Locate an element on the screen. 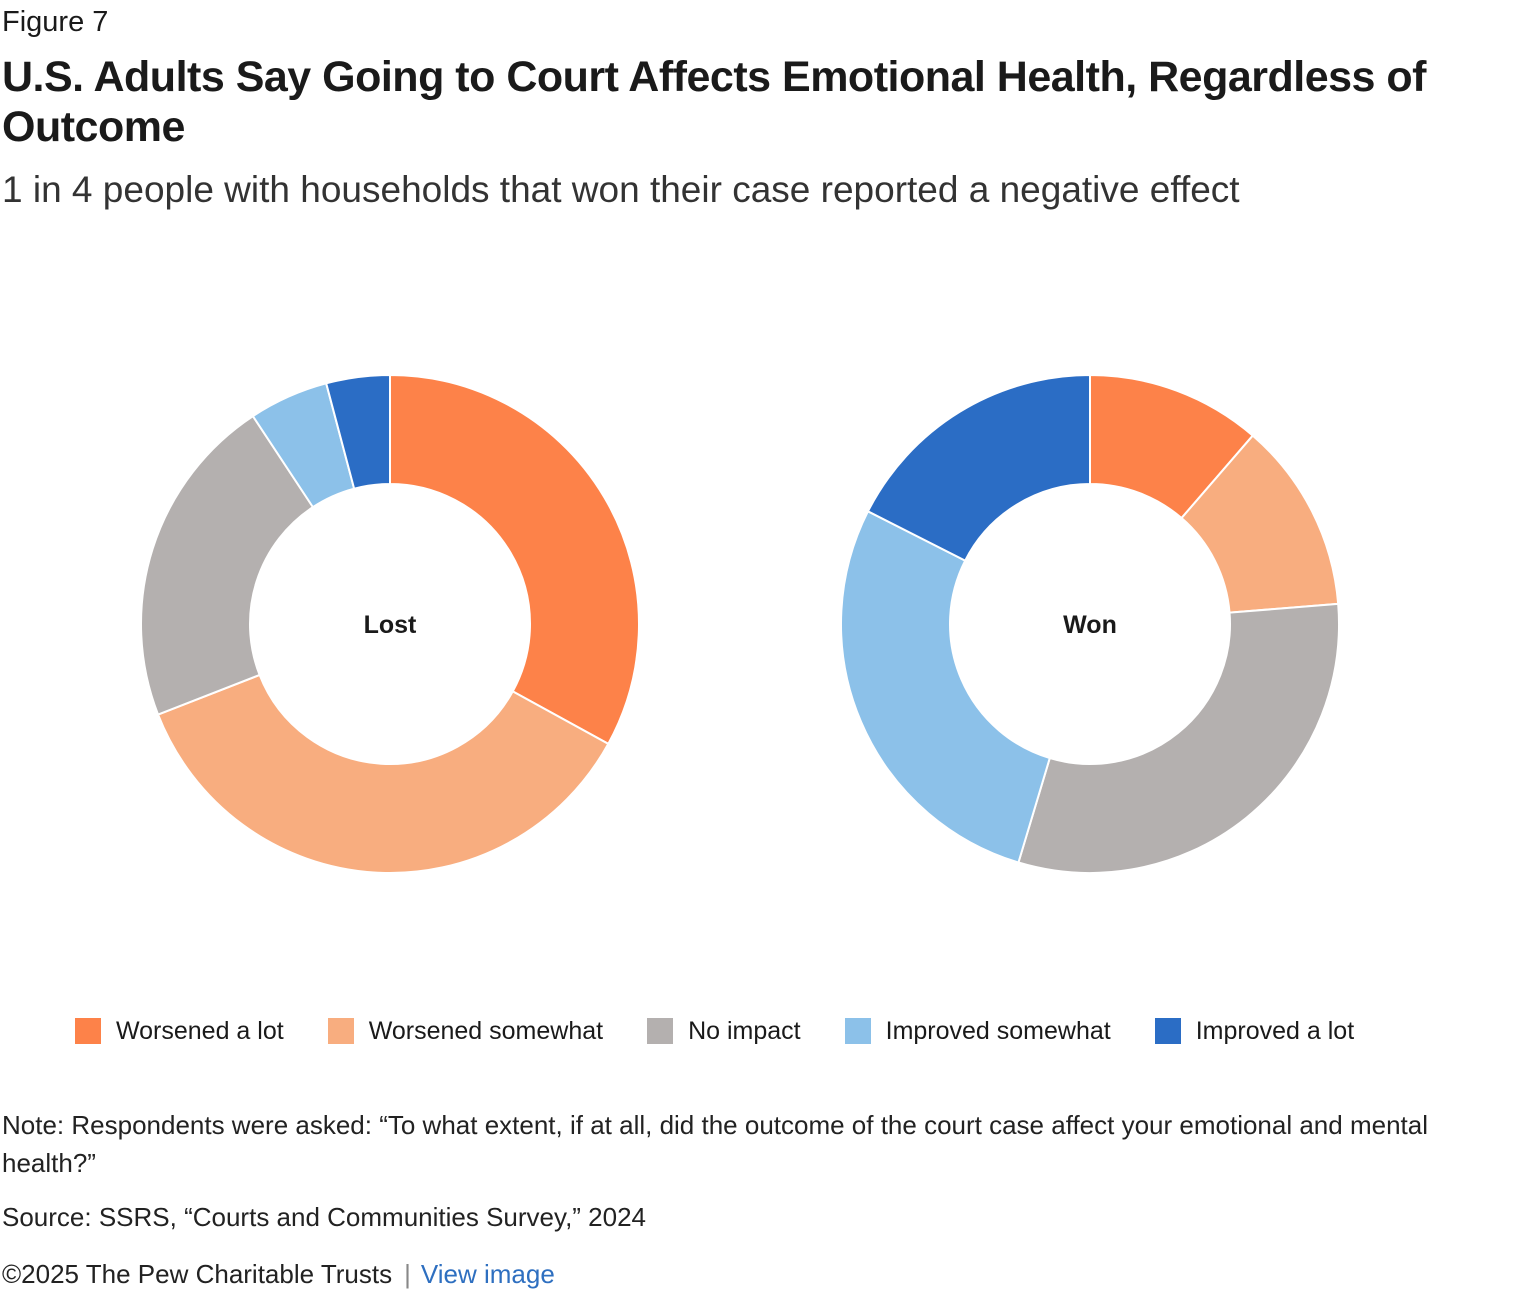 The width and height of the screenshot is (1520, 1293). legend-item-no-impact: No impact is located at coordinates (724, 1031).